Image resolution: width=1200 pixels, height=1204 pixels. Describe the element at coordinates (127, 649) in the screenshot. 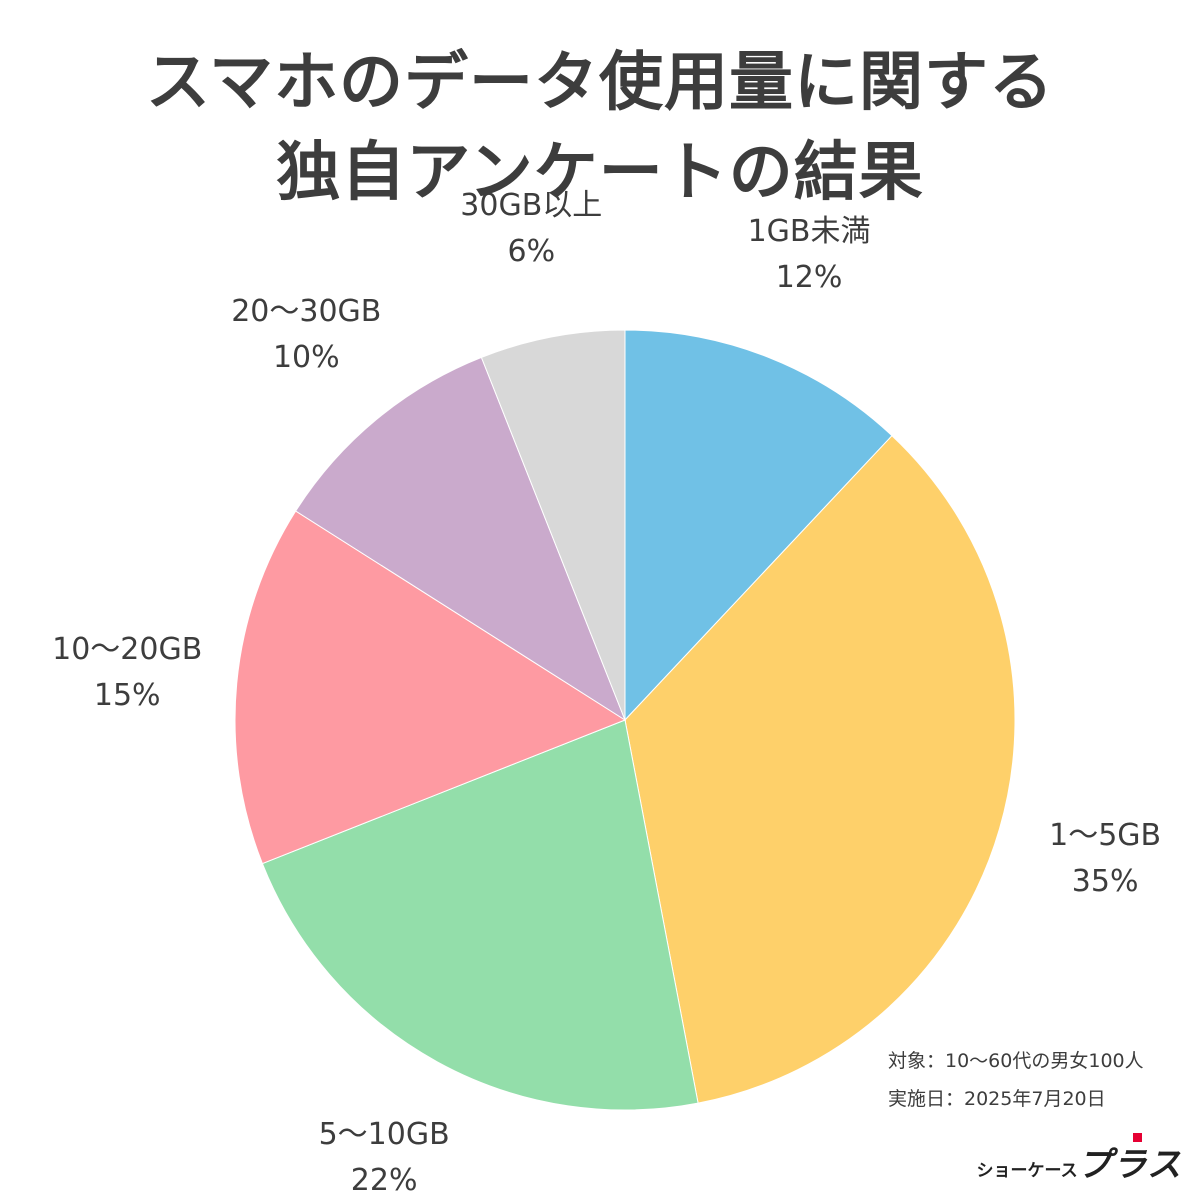

I see `slice-label-name: 10〜20GB` at that location.